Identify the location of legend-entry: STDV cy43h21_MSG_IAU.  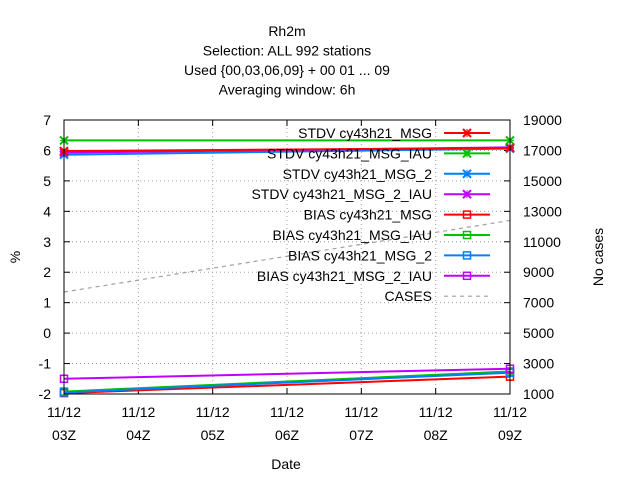
(378, 153).